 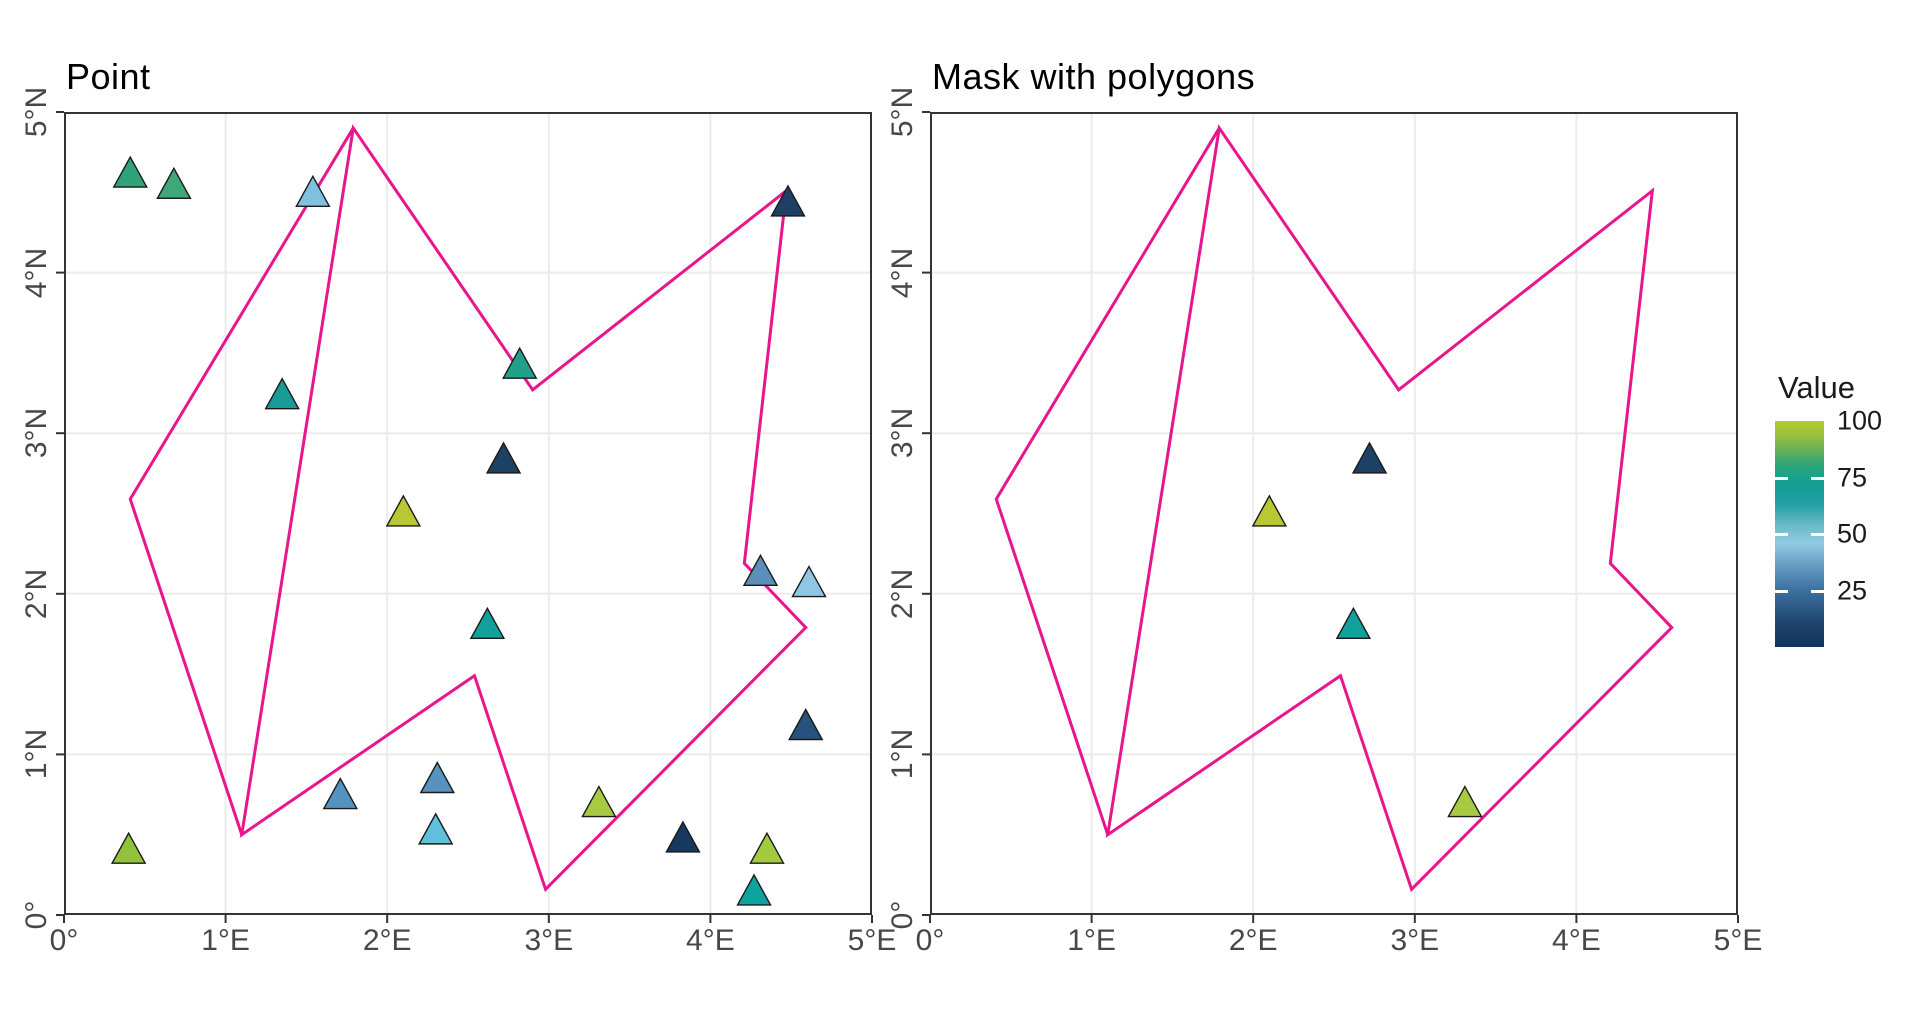 I want to click on legend-colorbar, so click(x=1799, y=534).